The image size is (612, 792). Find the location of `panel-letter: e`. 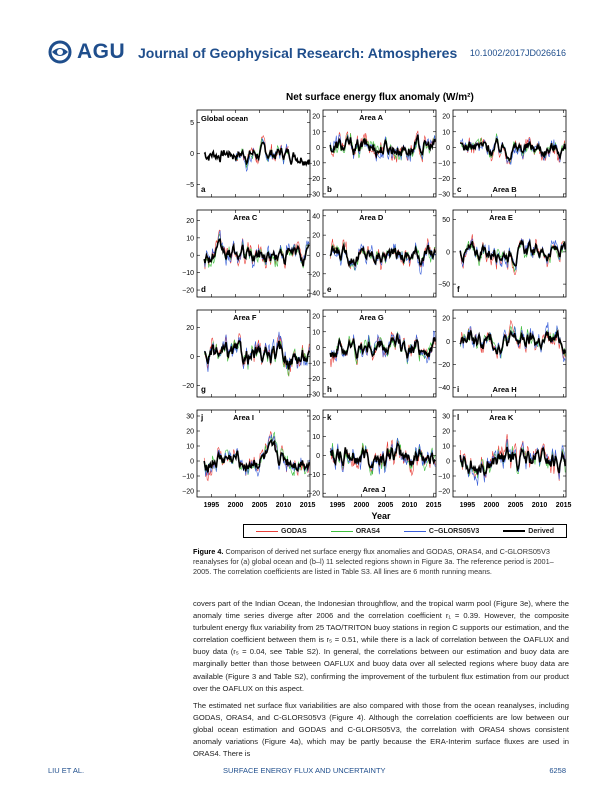

panel-letter: e is located at coordinates (329, 289).